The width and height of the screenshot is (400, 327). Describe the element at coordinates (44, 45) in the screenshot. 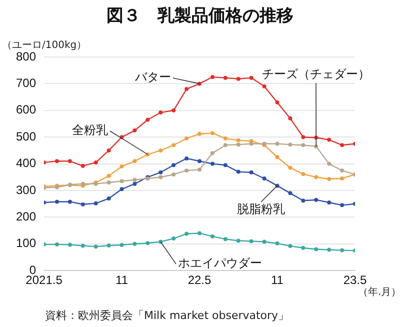

I see `y-axis-title: （ユーロ/100kg）` at that location.